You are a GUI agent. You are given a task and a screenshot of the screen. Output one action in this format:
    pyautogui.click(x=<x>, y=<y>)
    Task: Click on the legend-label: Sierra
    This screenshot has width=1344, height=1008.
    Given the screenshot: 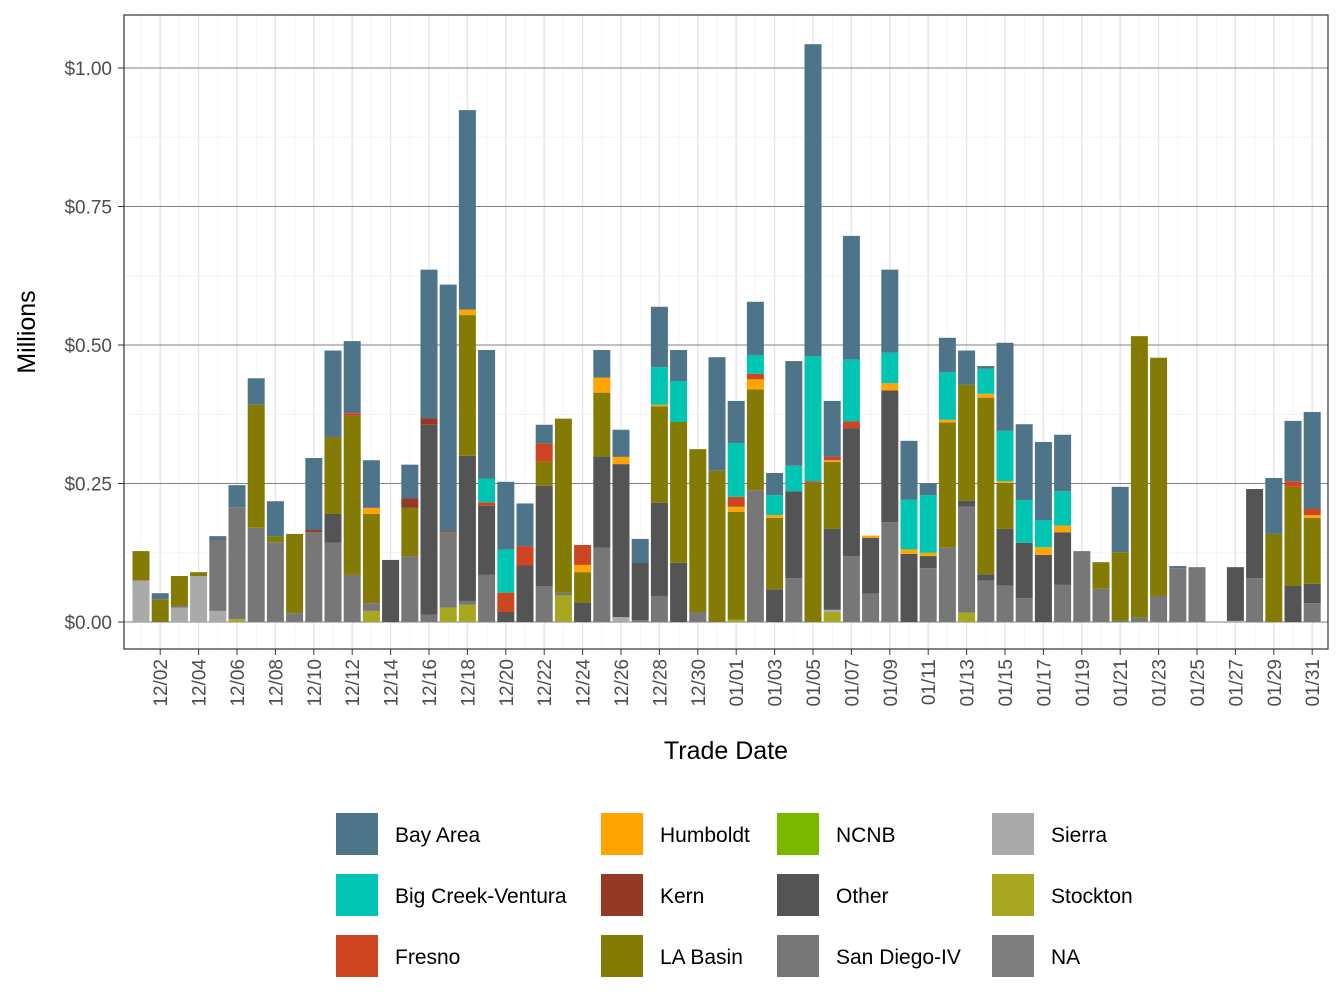 What is the action you would take?
    pyautogui.click(x=1079, y=835)
    